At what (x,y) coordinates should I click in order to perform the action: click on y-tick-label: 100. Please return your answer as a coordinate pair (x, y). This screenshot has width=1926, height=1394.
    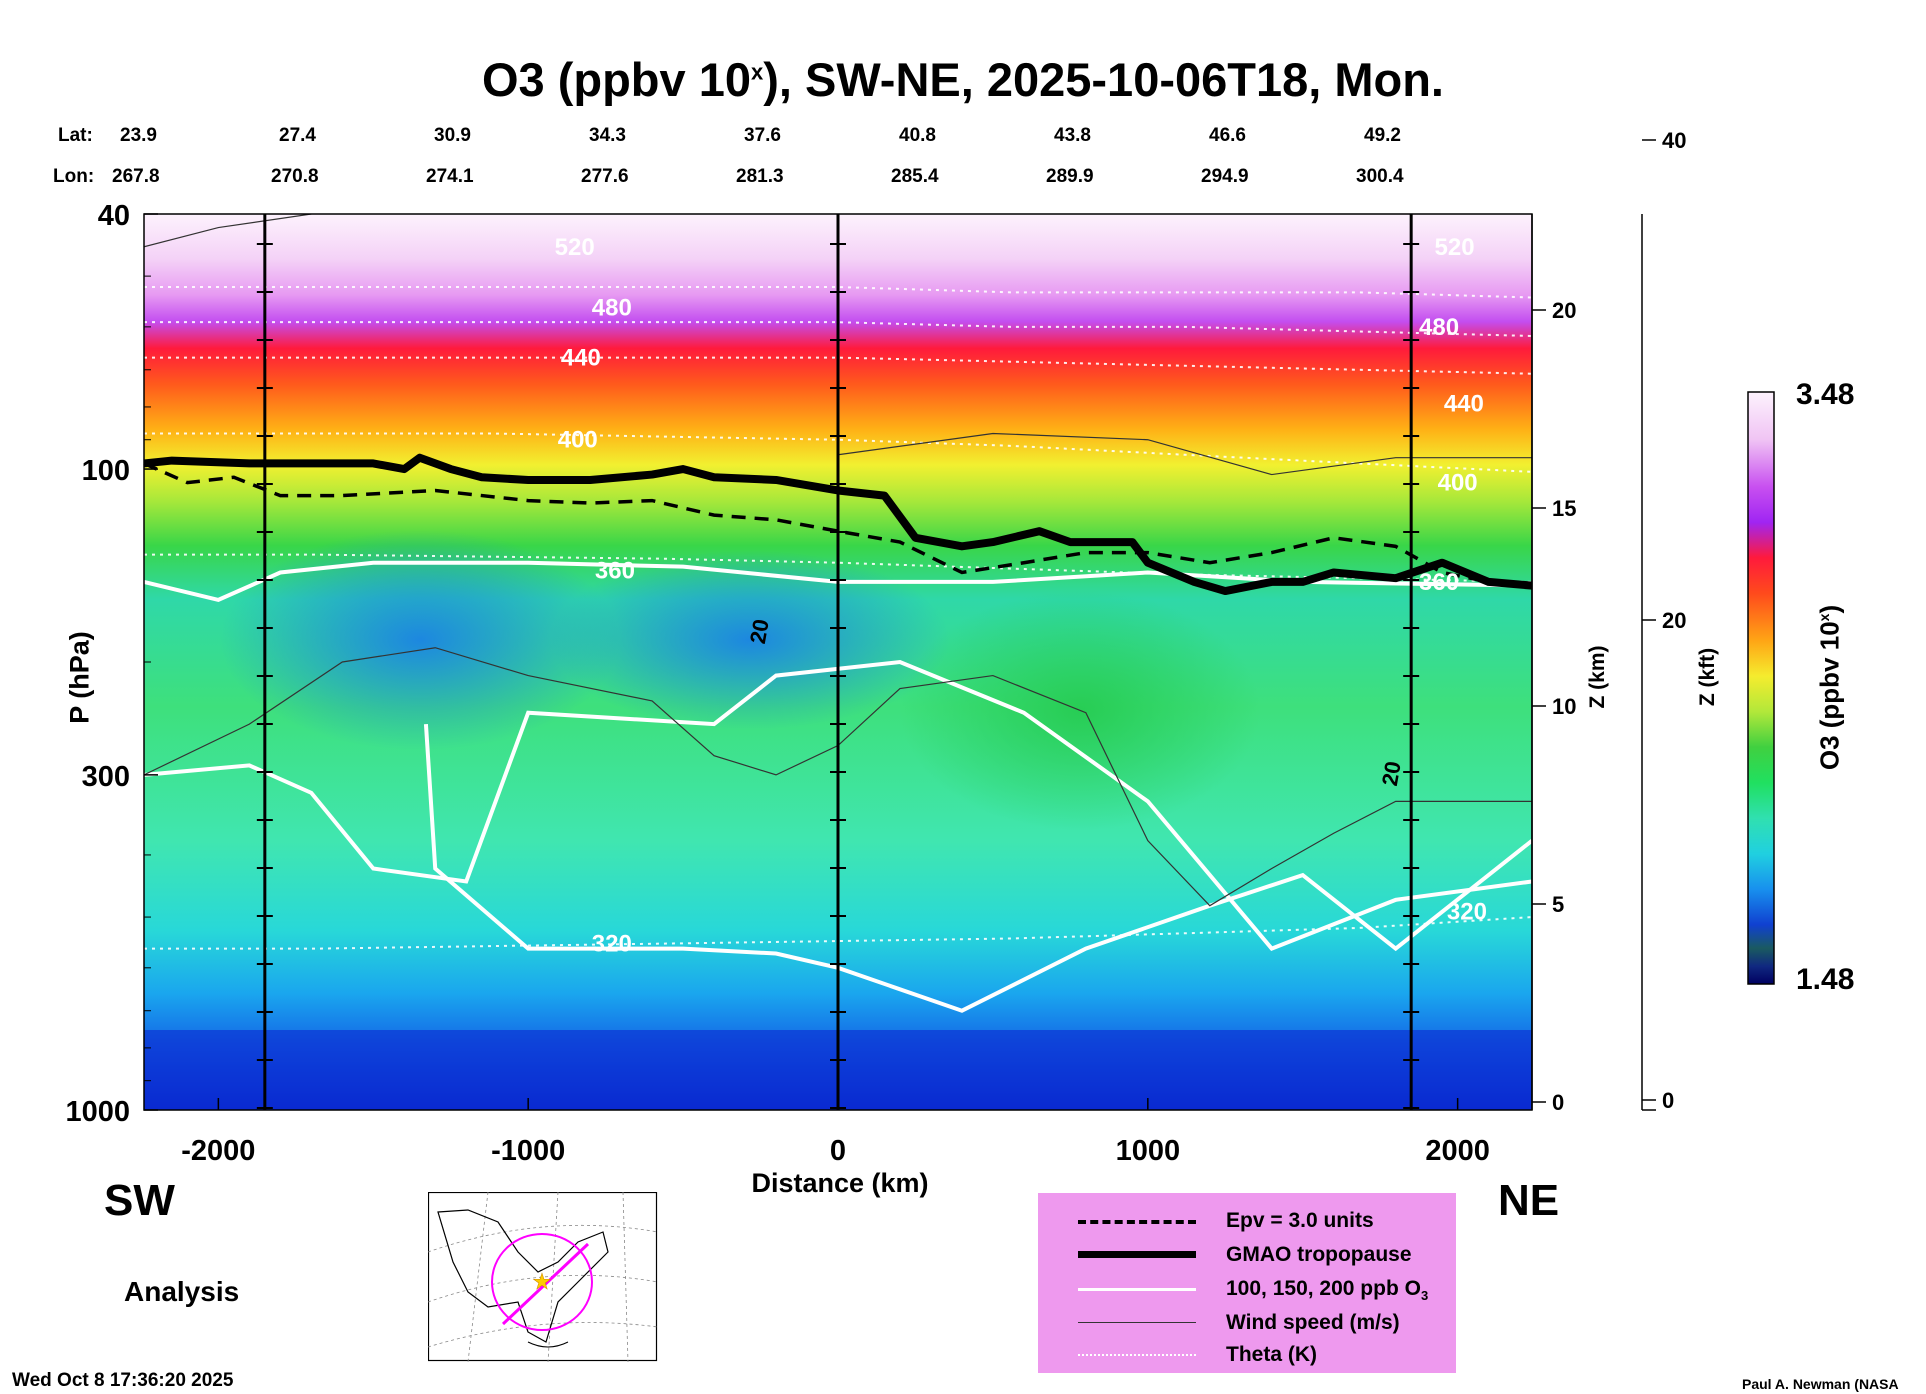
    Looking at the image, I should click on (106, 471).